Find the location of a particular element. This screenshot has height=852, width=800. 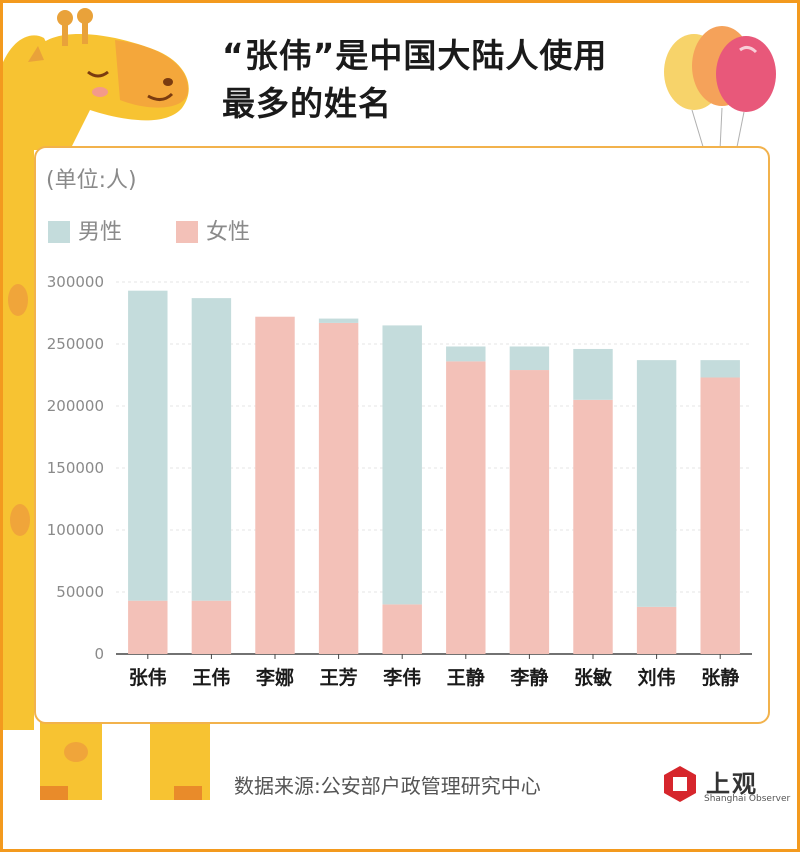

y-tick-label: 150000 is located at coordinates (75, 468).